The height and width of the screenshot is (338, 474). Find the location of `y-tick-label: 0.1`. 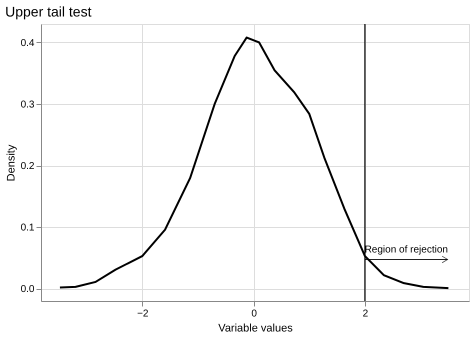

y-tick-label: 0.1 is located at coordinates (27, 228).